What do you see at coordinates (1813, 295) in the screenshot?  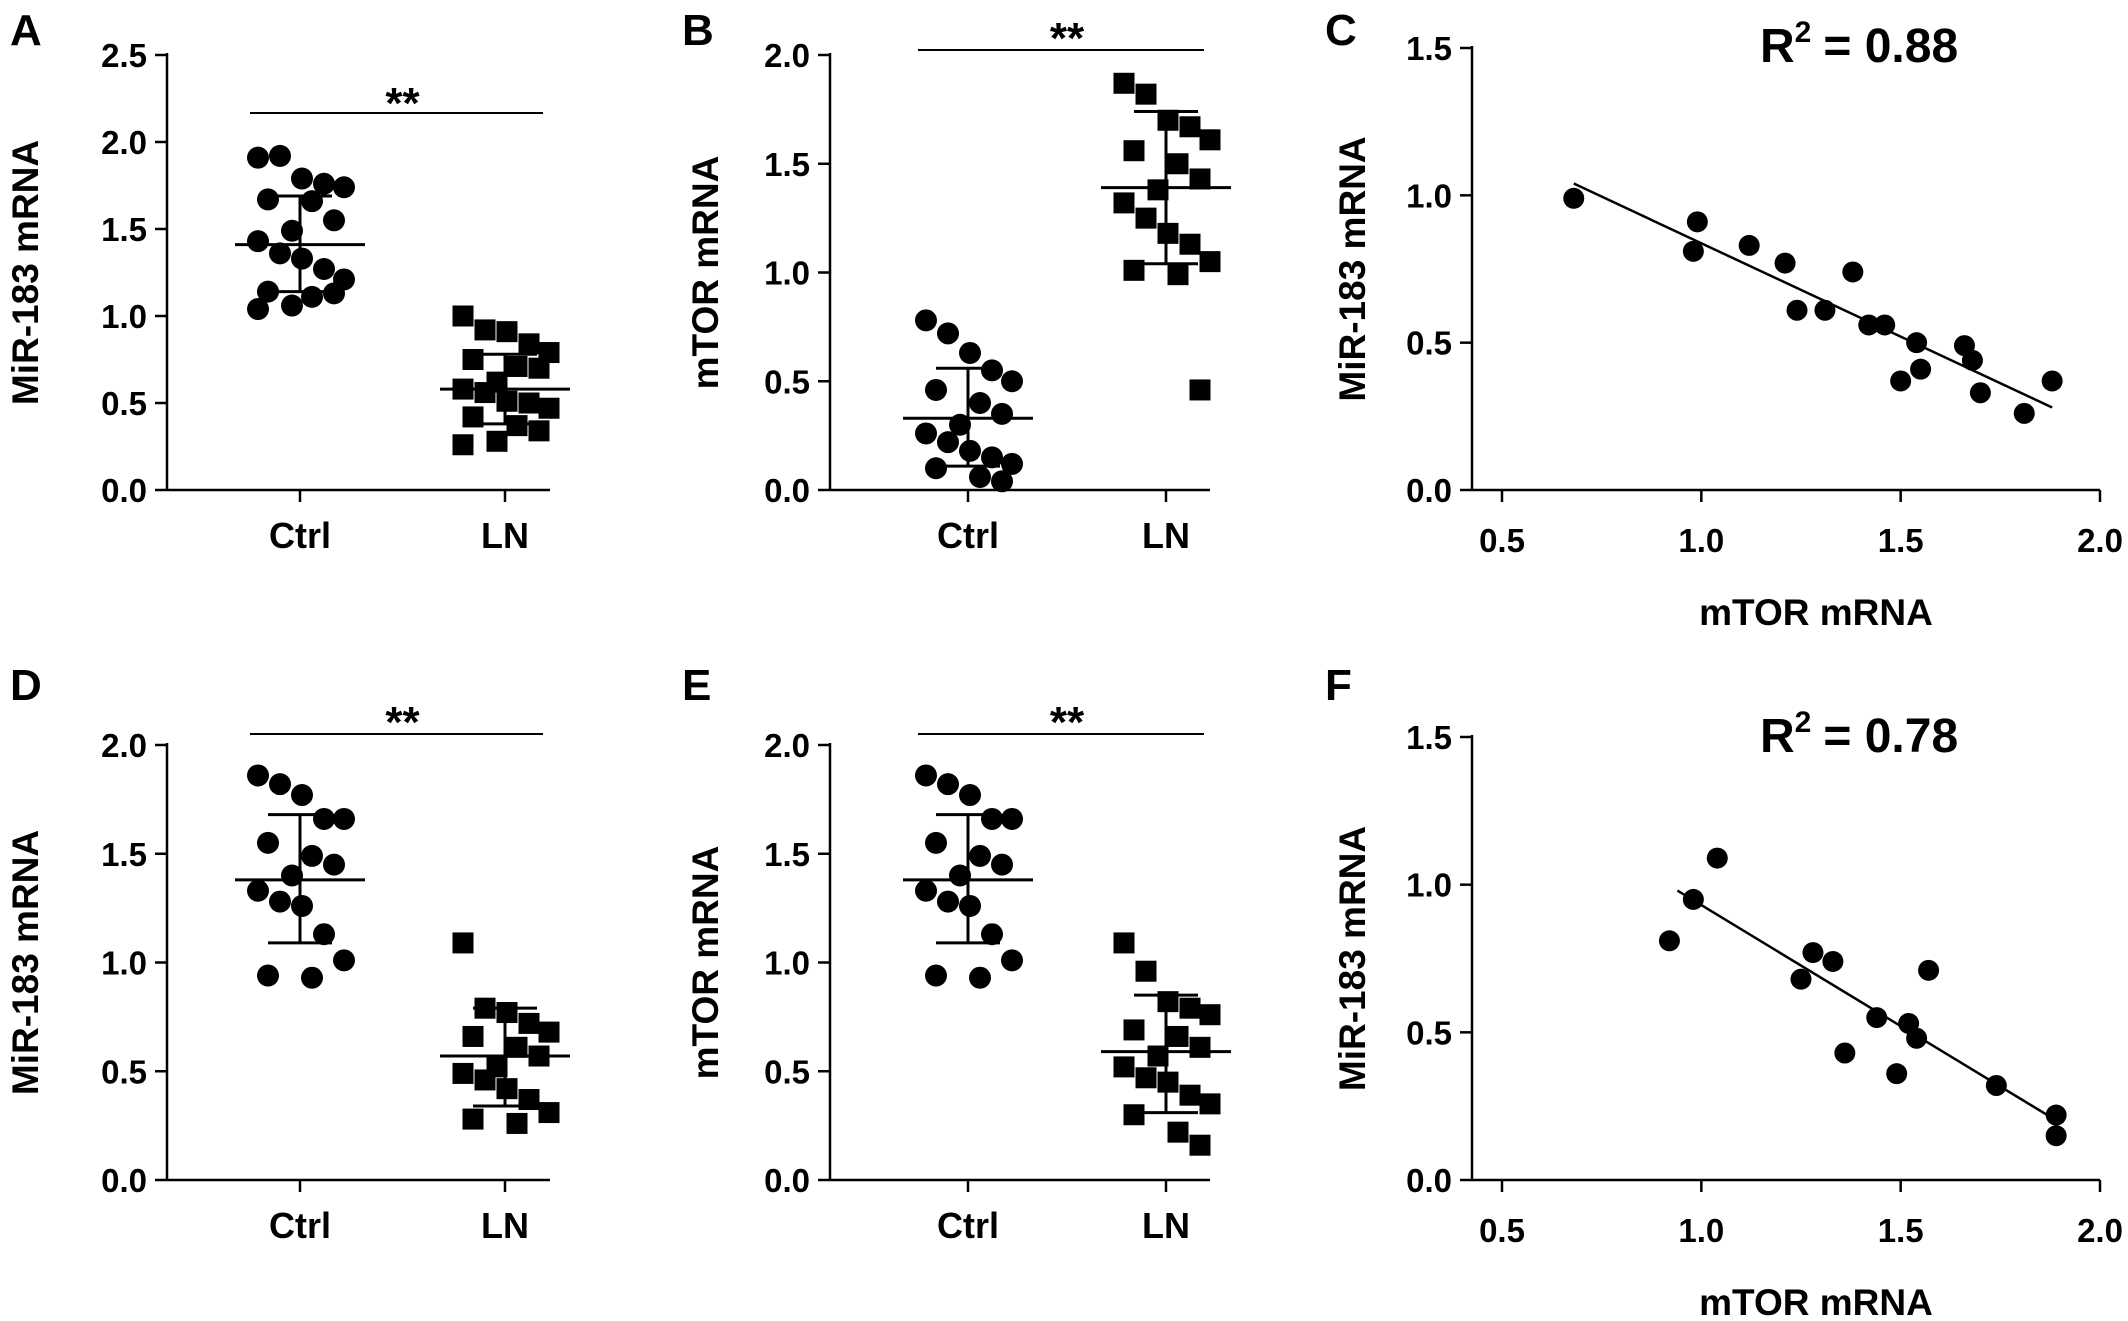 I see `regression-line` at bounding box center [1813, 295].